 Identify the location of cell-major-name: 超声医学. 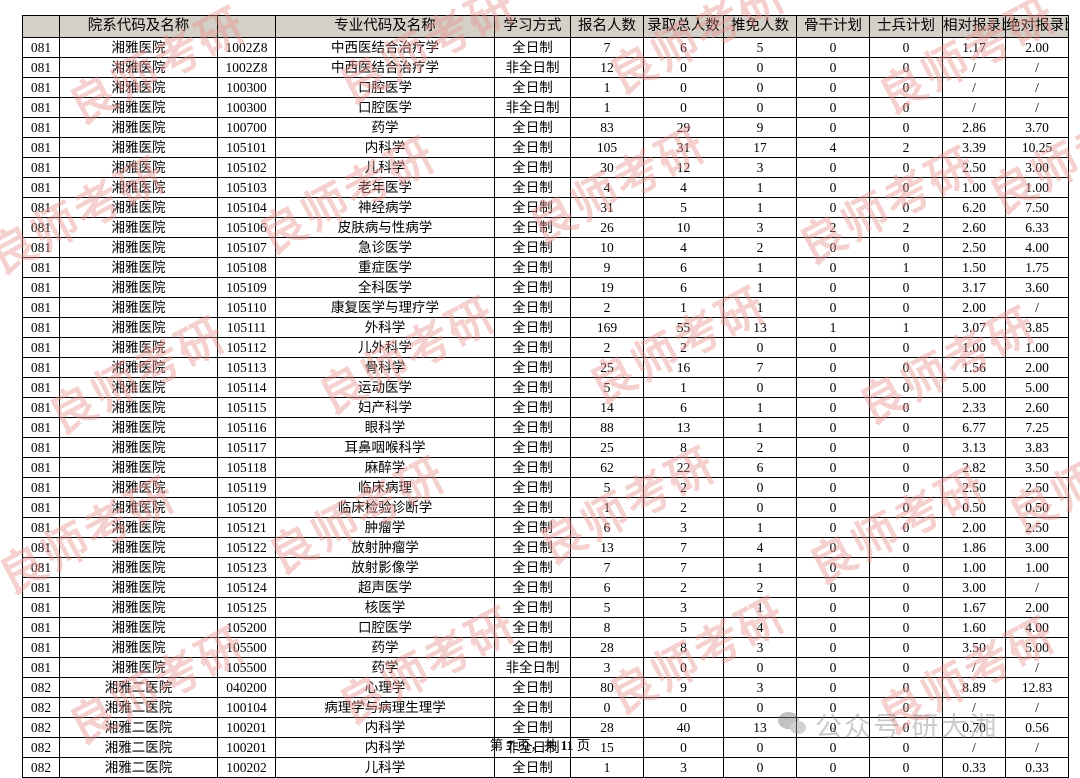
(385, 587).